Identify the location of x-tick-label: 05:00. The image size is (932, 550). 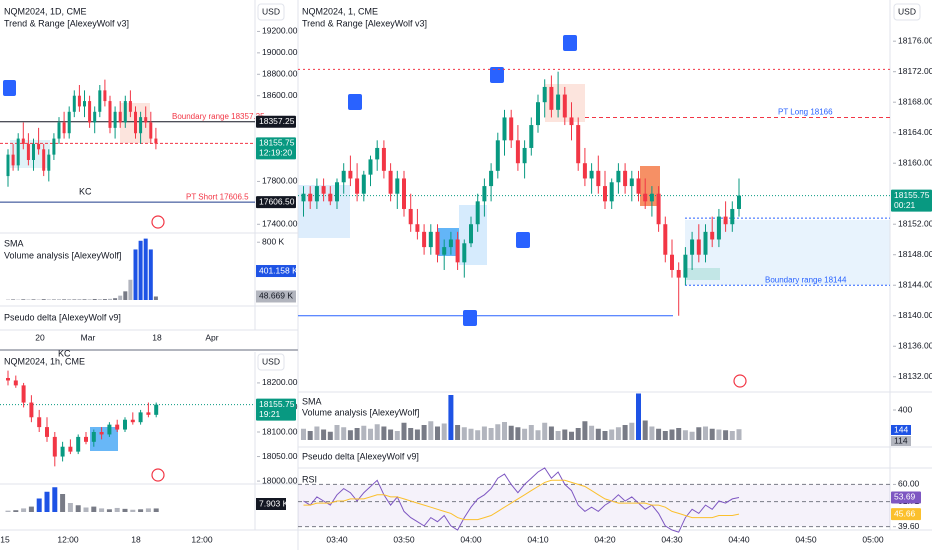
(873, 539).